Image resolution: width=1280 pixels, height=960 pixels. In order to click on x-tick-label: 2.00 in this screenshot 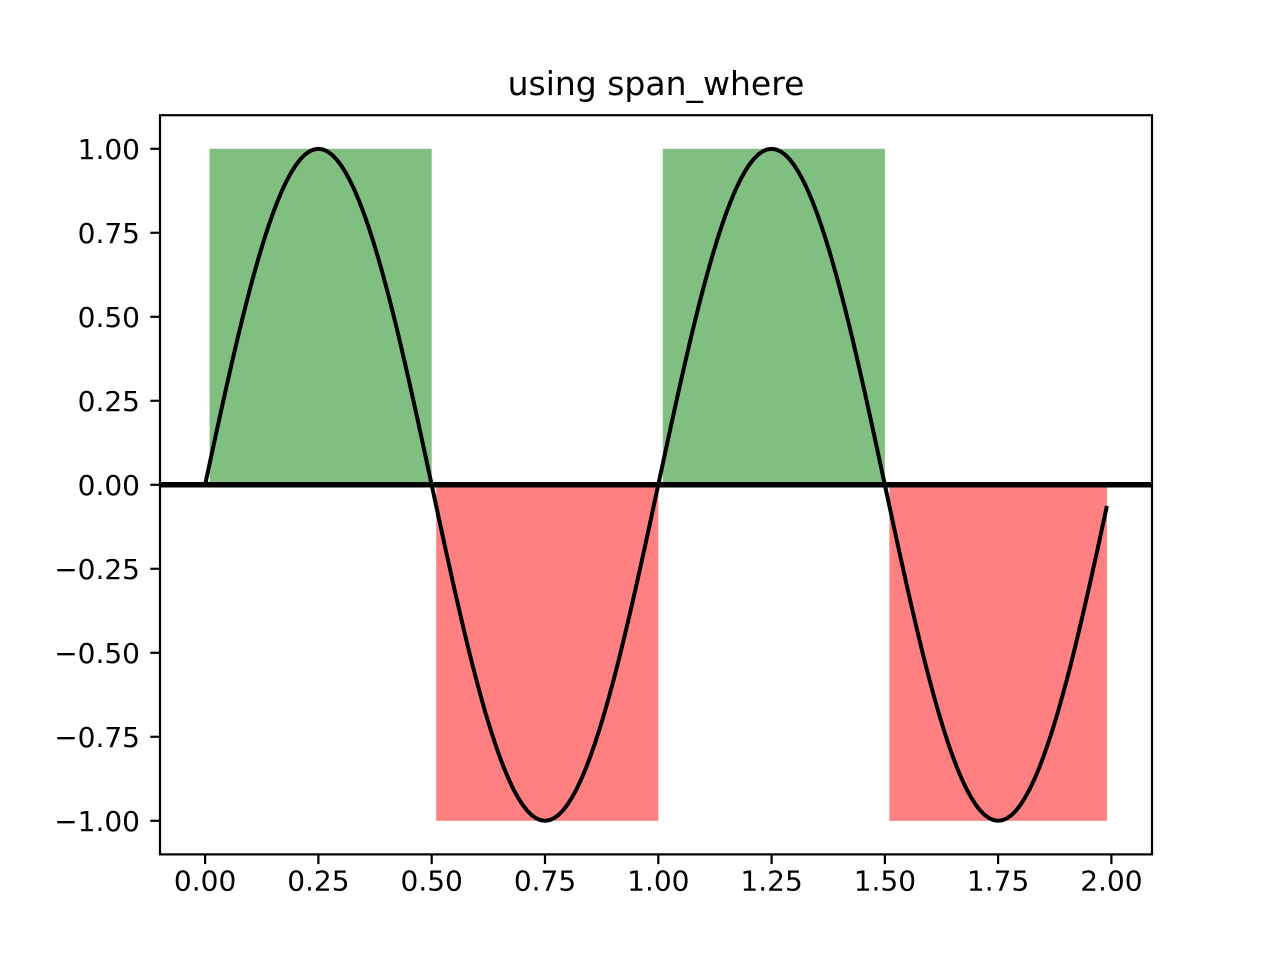, I will do `click(1111, 880)`.